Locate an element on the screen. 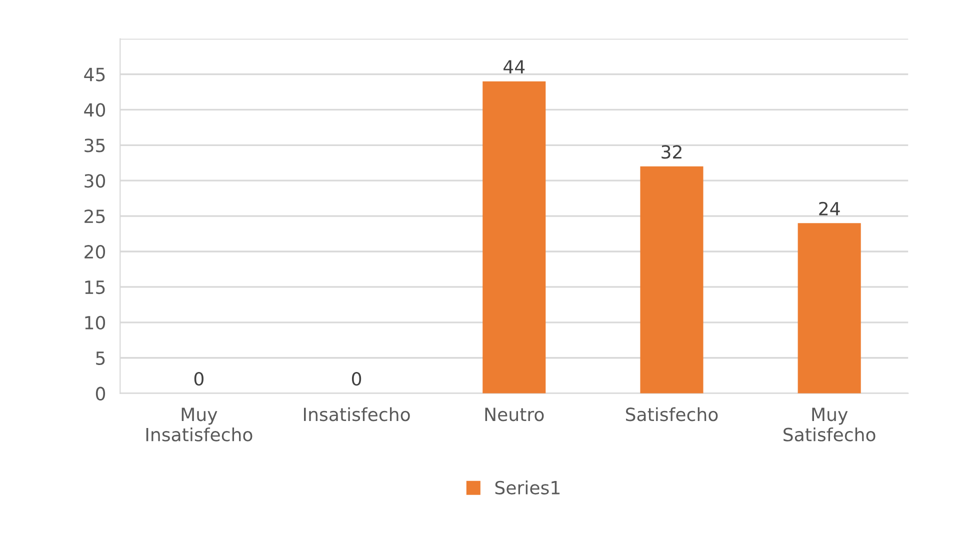 The width and height of the screenshot is (961, 554). data-label: 24 is located at coordinates (829, 209).